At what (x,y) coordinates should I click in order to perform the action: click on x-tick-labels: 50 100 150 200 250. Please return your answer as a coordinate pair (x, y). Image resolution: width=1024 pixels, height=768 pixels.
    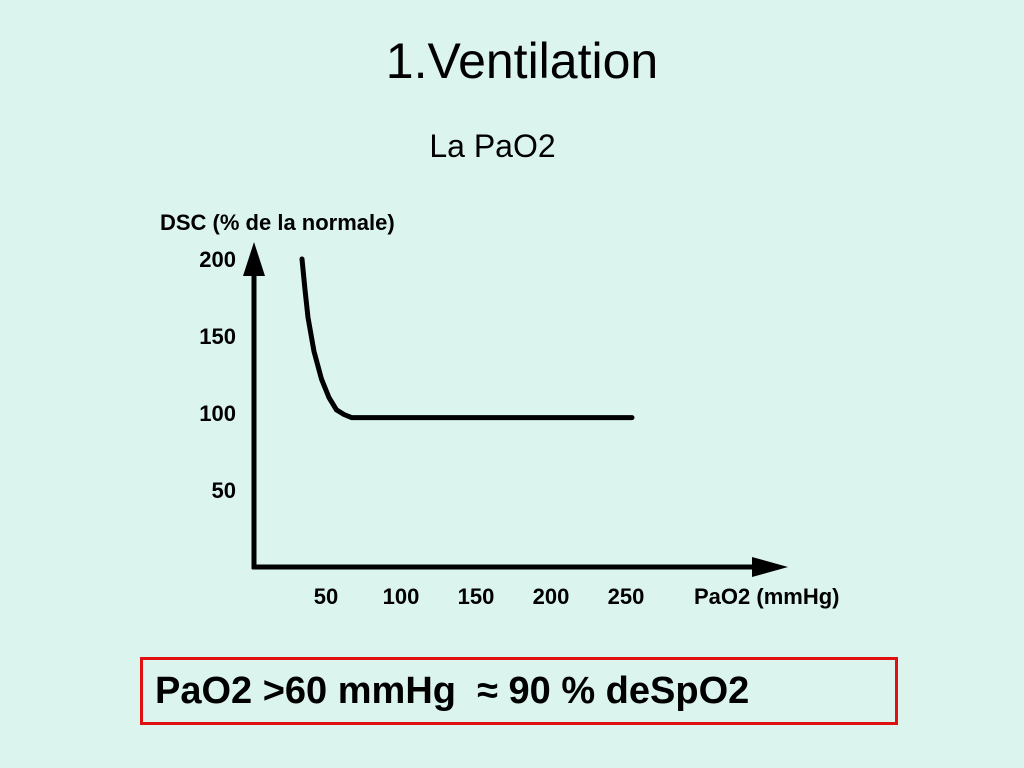
    Looking at the image, I should click on (479, 596).